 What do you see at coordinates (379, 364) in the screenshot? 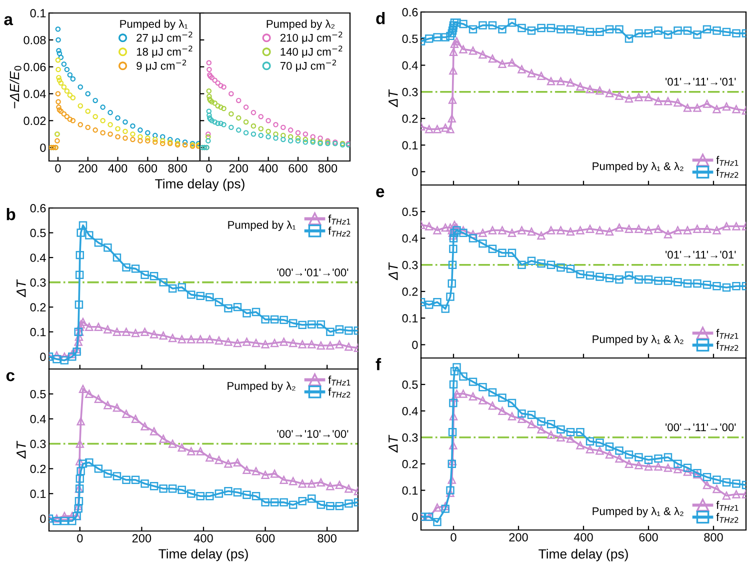
I see `chart-title: f` at bounding box center [379, 364].